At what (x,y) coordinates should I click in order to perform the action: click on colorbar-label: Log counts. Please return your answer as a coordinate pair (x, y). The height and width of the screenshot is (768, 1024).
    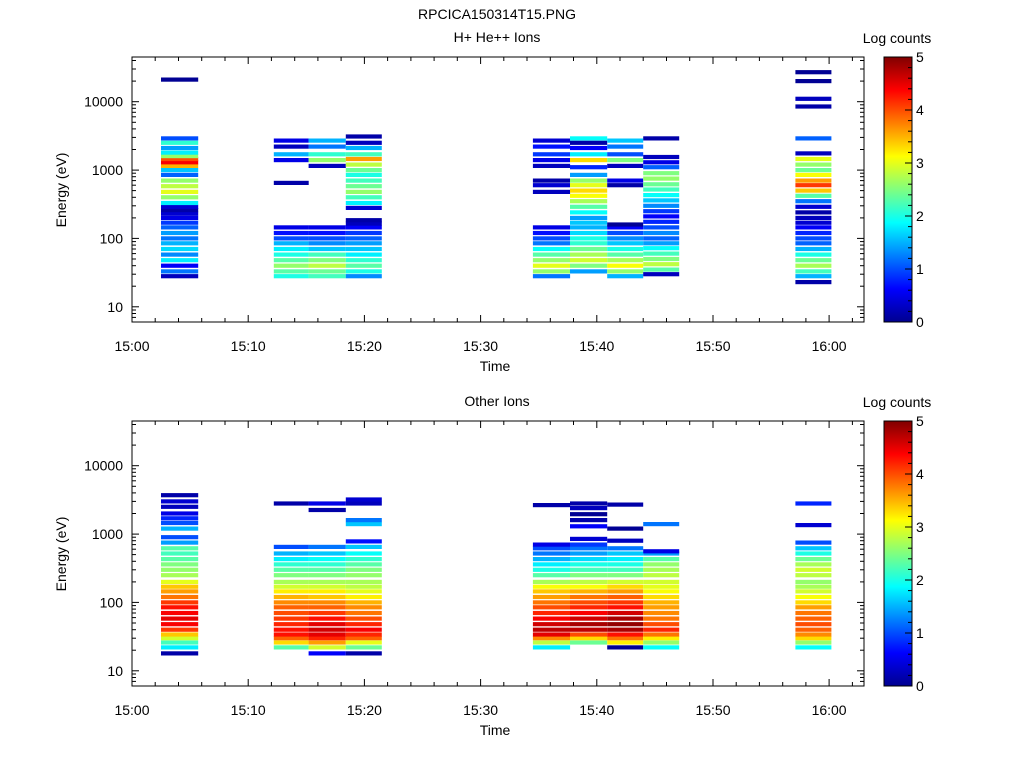
    Looking at the image, I should click on (897, 38).